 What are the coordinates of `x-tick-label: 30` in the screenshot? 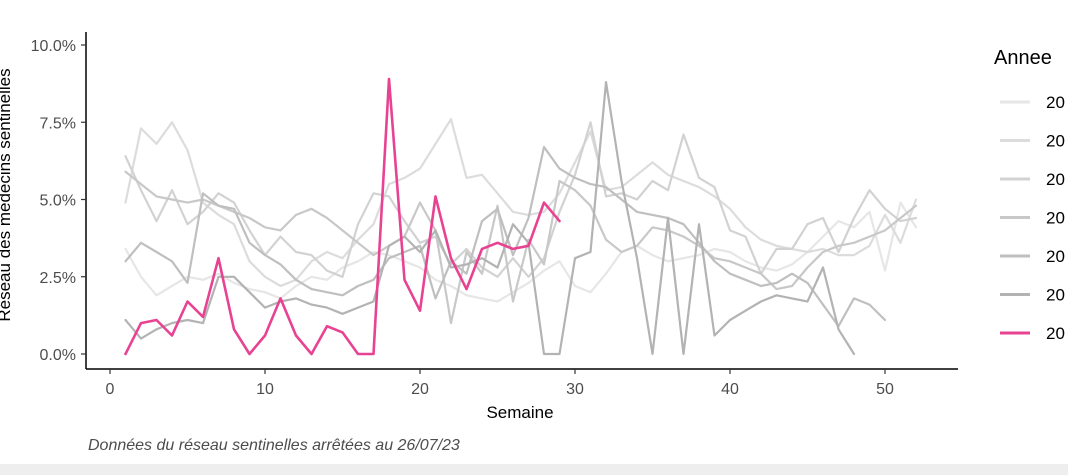 It's located at (575, 389).